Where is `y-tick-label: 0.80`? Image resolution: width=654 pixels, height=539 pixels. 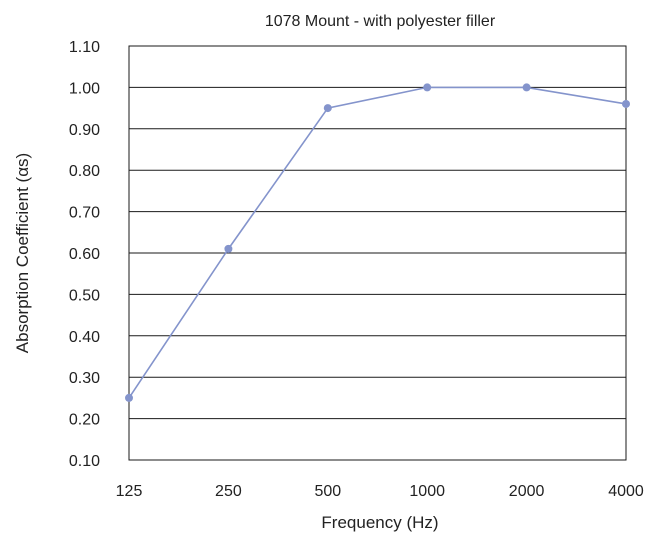 y-tick-label: 0.80 is located at coordinates (84, 171).